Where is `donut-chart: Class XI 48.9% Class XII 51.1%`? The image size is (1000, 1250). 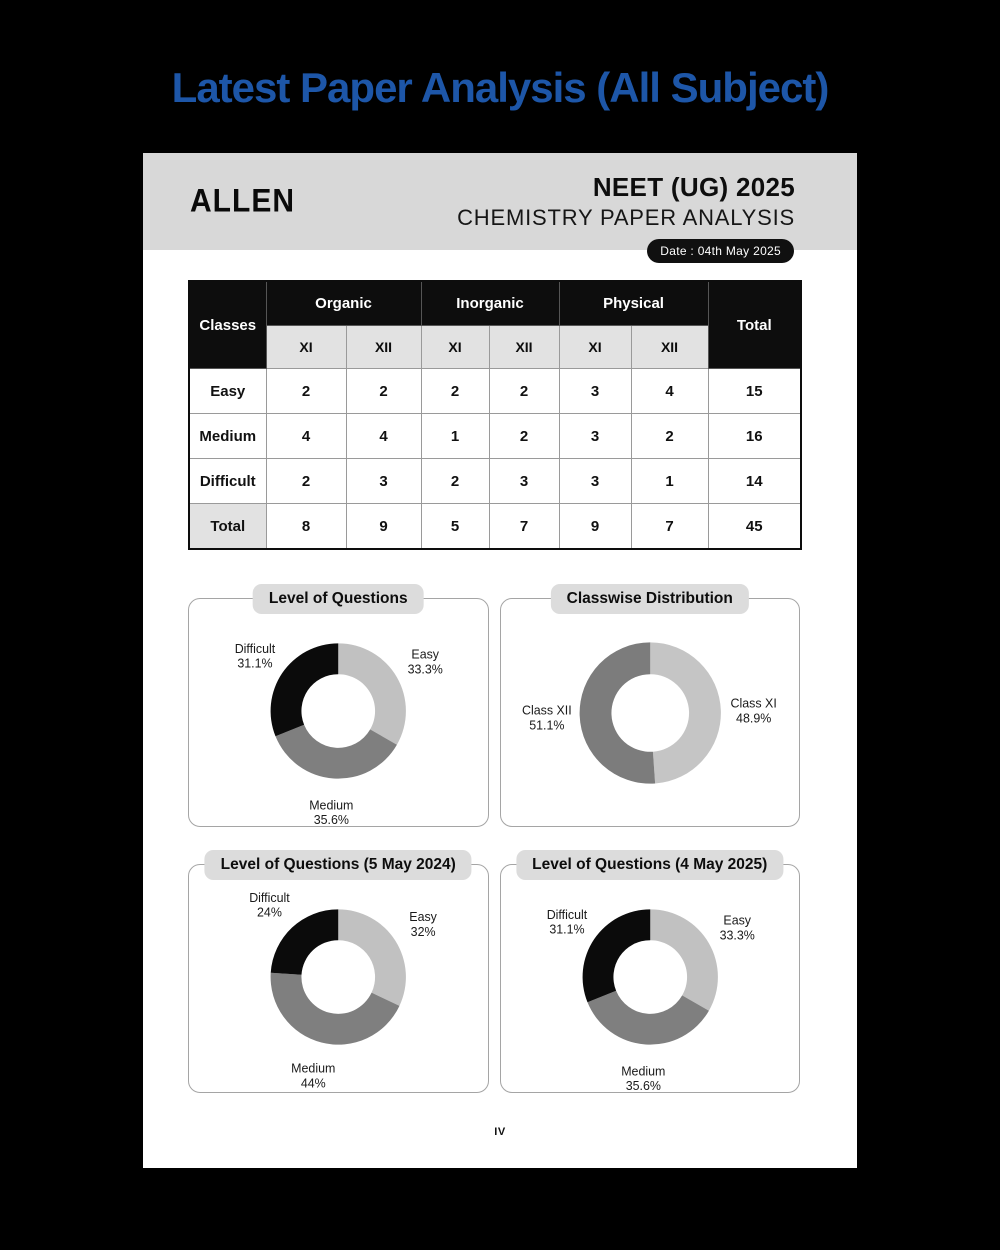
donut-chart: Class XI 48.9% Class XII 51.1% is located at coordinates (648, 713).